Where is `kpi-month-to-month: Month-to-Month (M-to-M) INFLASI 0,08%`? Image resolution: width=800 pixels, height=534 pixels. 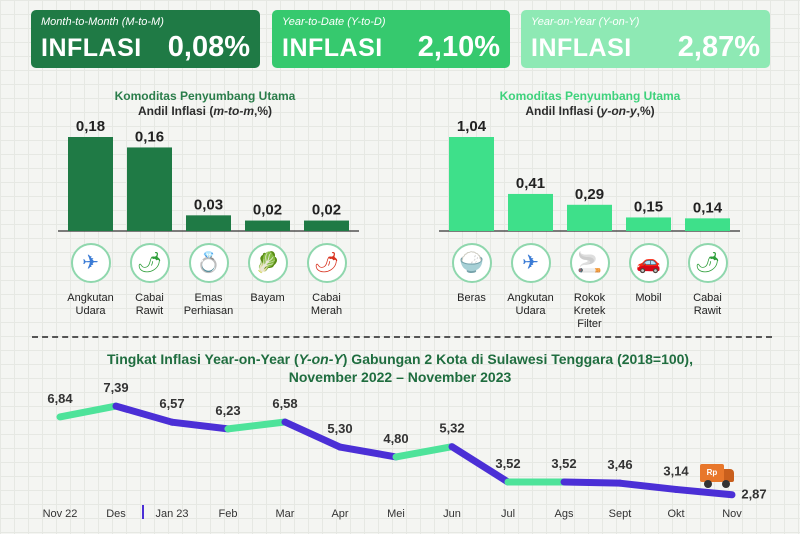 kpi-month-to-month: Month-to-Month (M-to-M) INFLASI 0,08% is located at coordinates (145, 39).